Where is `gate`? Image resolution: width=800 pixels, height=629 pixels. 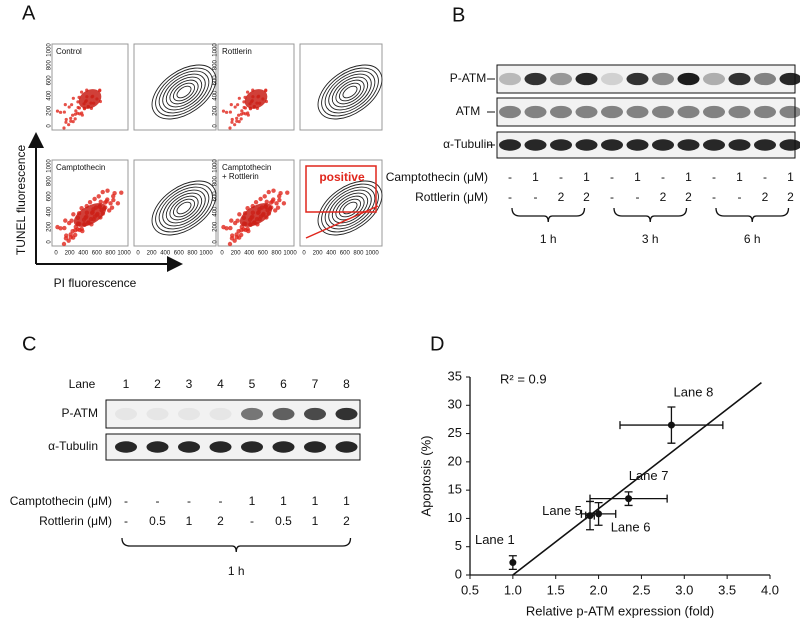
gate is located at coordinates (341, 189).